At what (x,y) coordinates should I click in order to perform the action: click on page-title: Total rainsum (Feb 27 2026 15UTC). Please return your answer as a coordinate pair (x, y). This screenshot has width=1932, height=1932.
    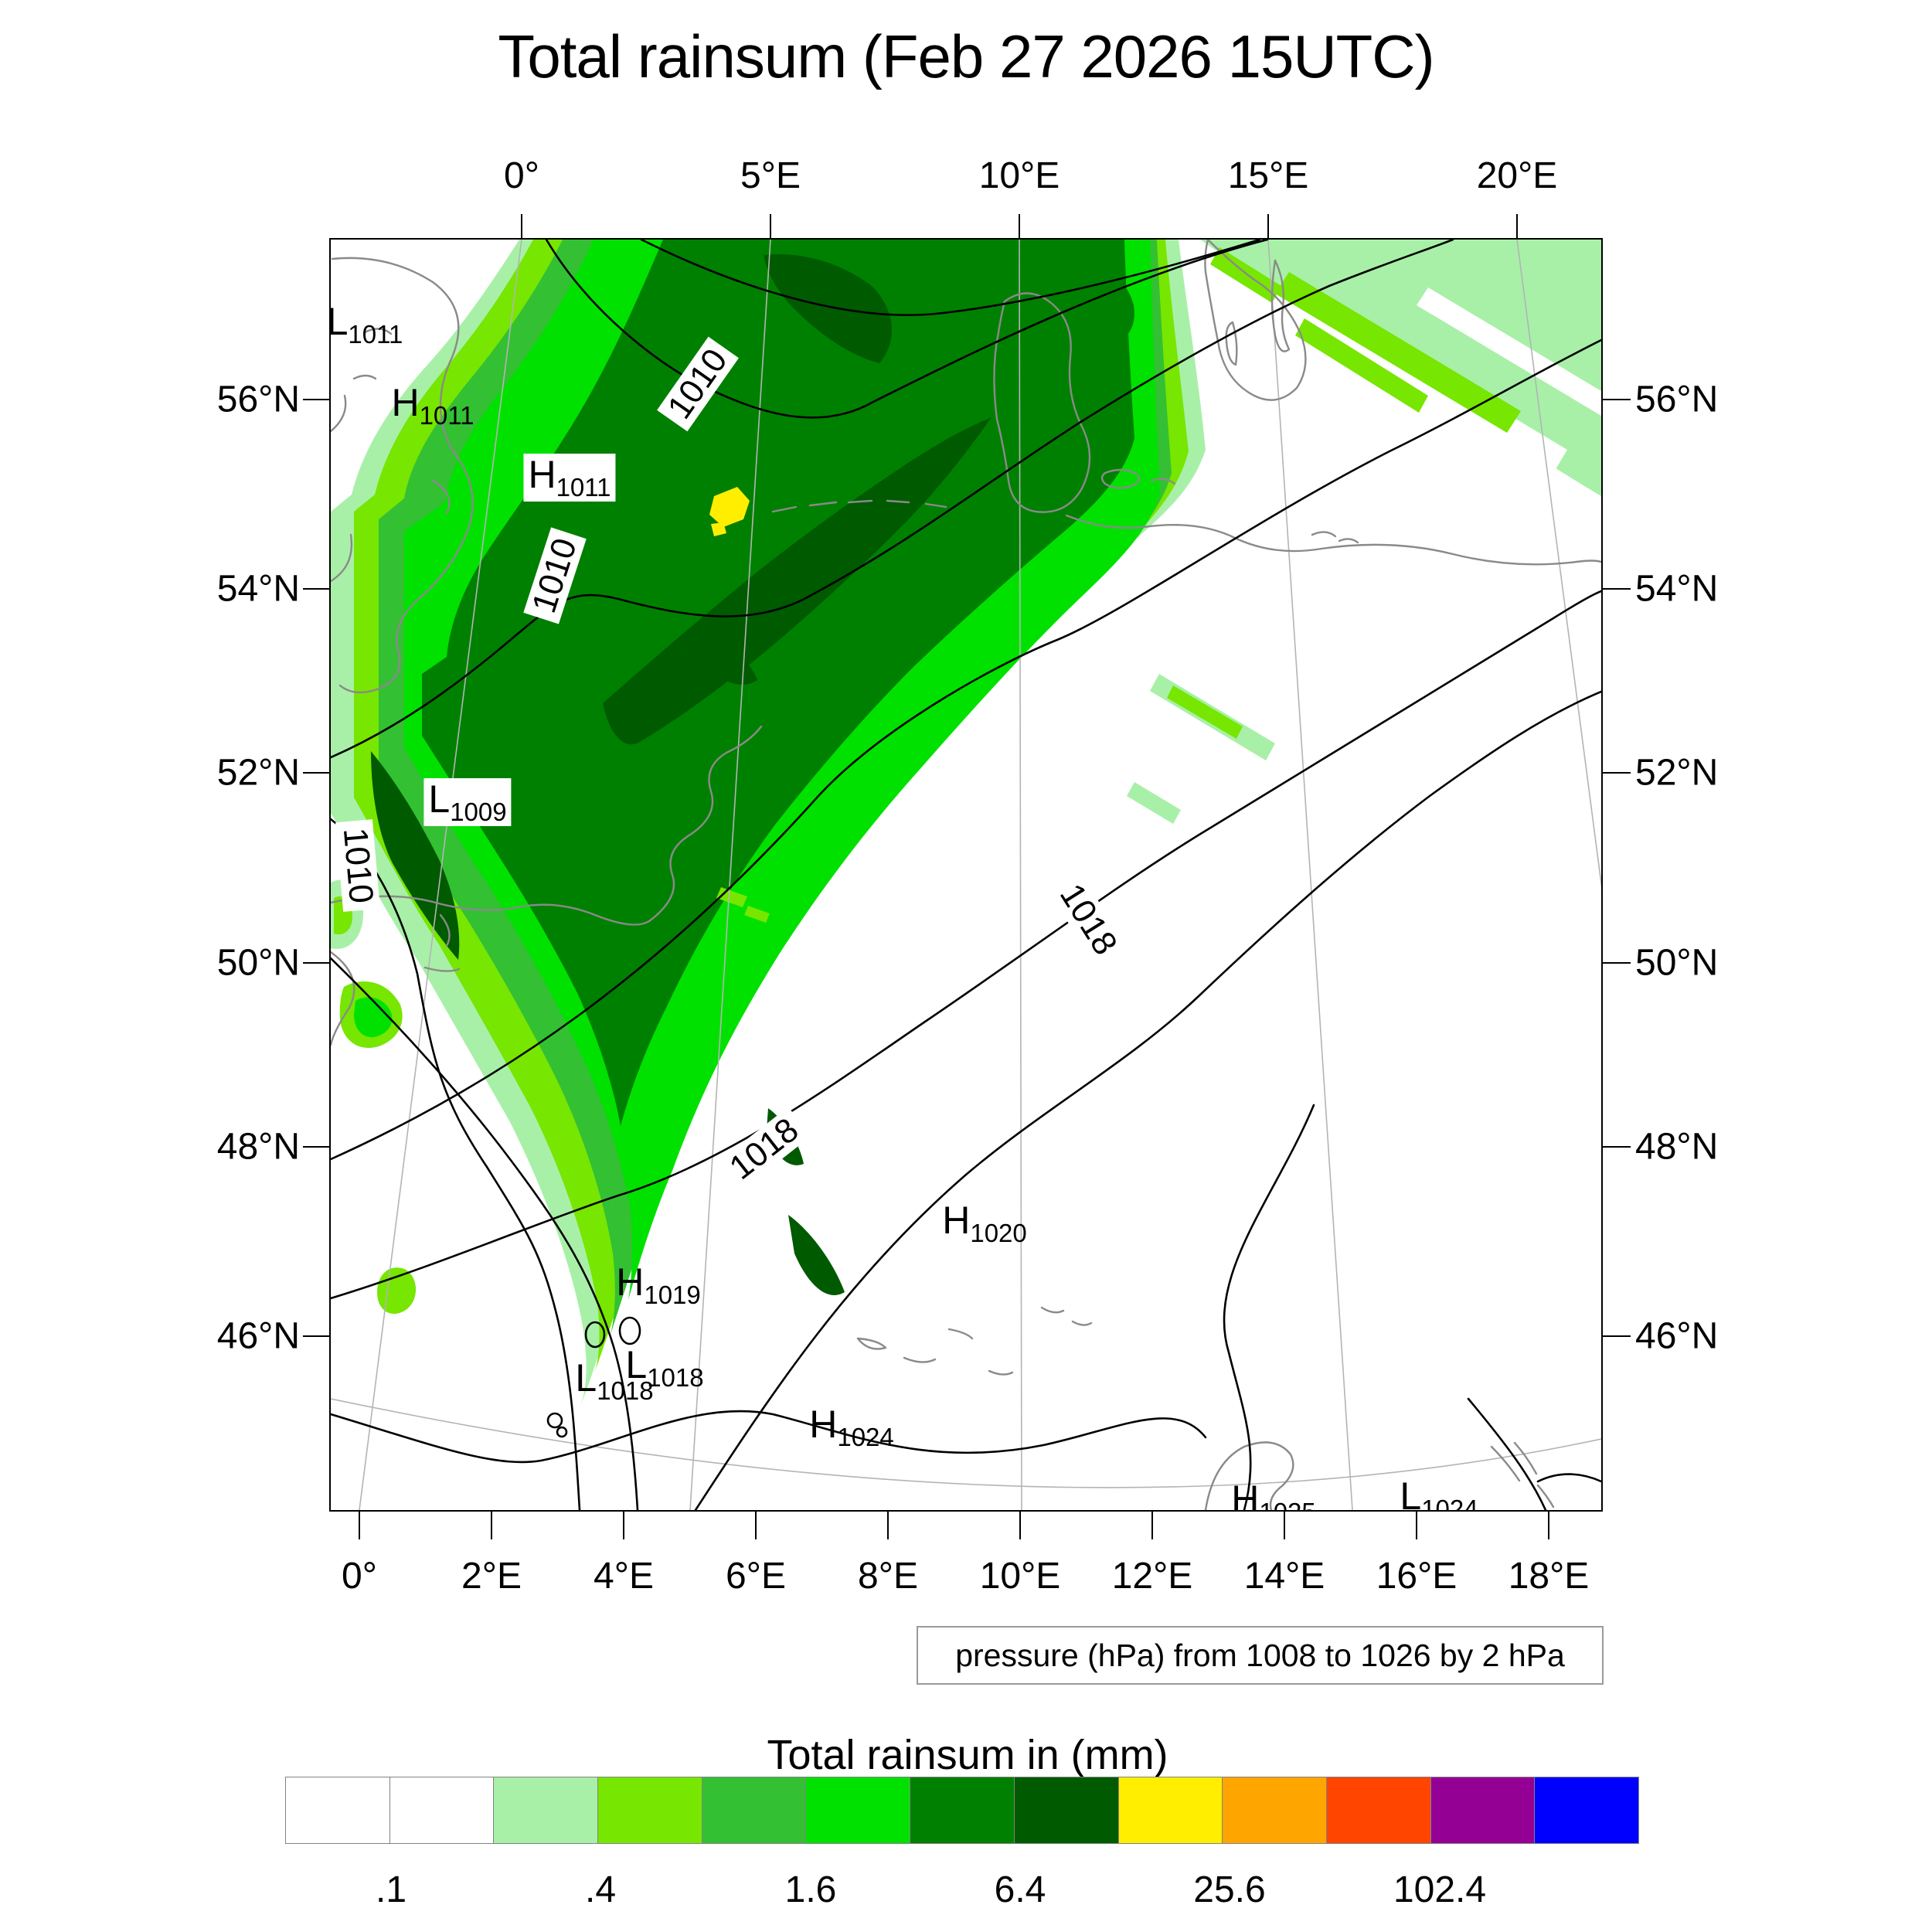
    Looking at the image, I should click on (966, 56).